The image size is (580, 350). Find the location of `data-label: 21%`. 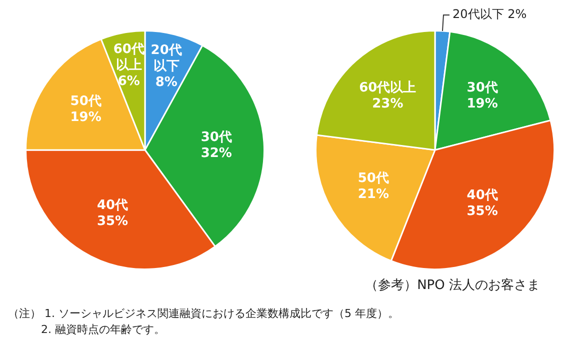

data-label: 21% is located at coordinates (373, 194).